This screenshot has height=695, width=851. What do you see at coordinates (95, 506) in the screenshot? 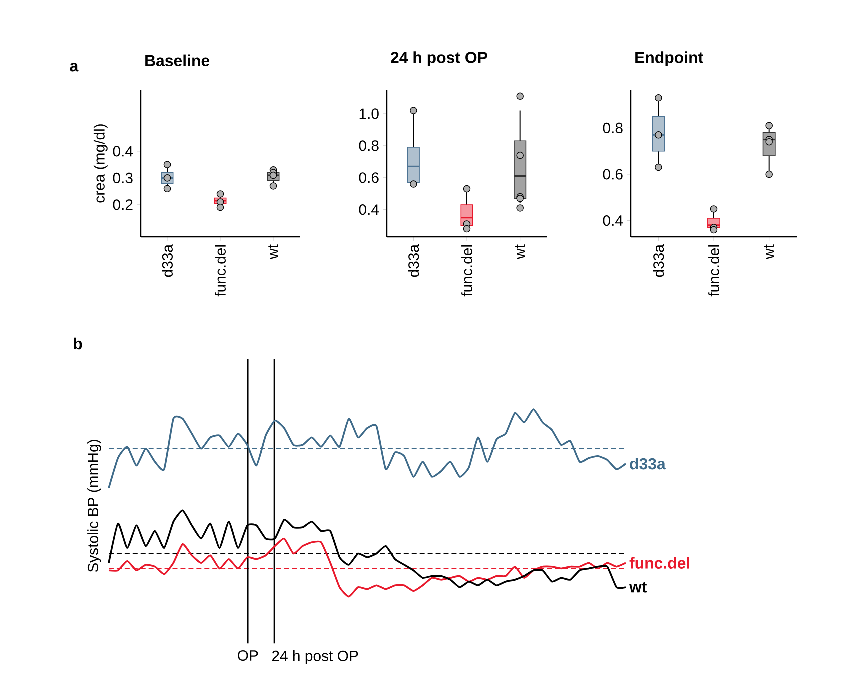
I see `y-axis-title: Systolic BP (mmHg)` at bounding box center [95, 506].